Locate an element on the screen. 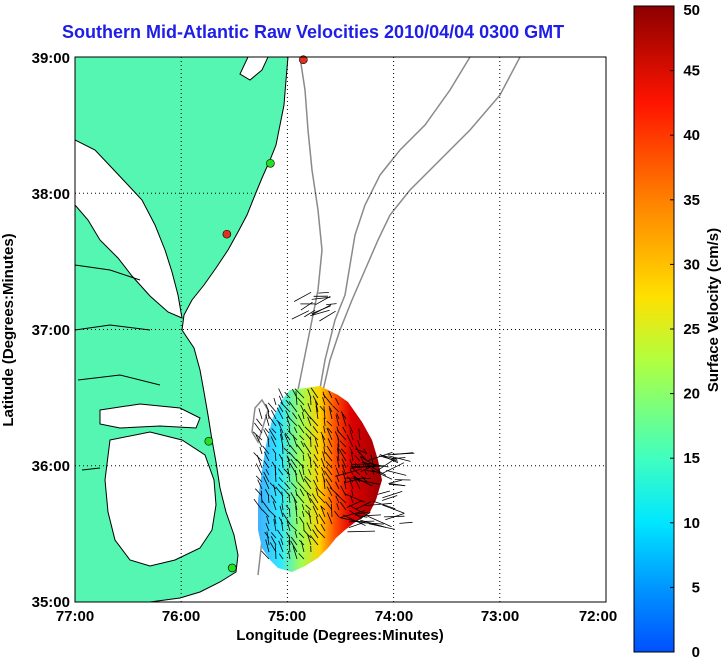 Image resolution: width=724 pixels, height=659 pixels. isobath-loop is located at coordinates (260, 421).